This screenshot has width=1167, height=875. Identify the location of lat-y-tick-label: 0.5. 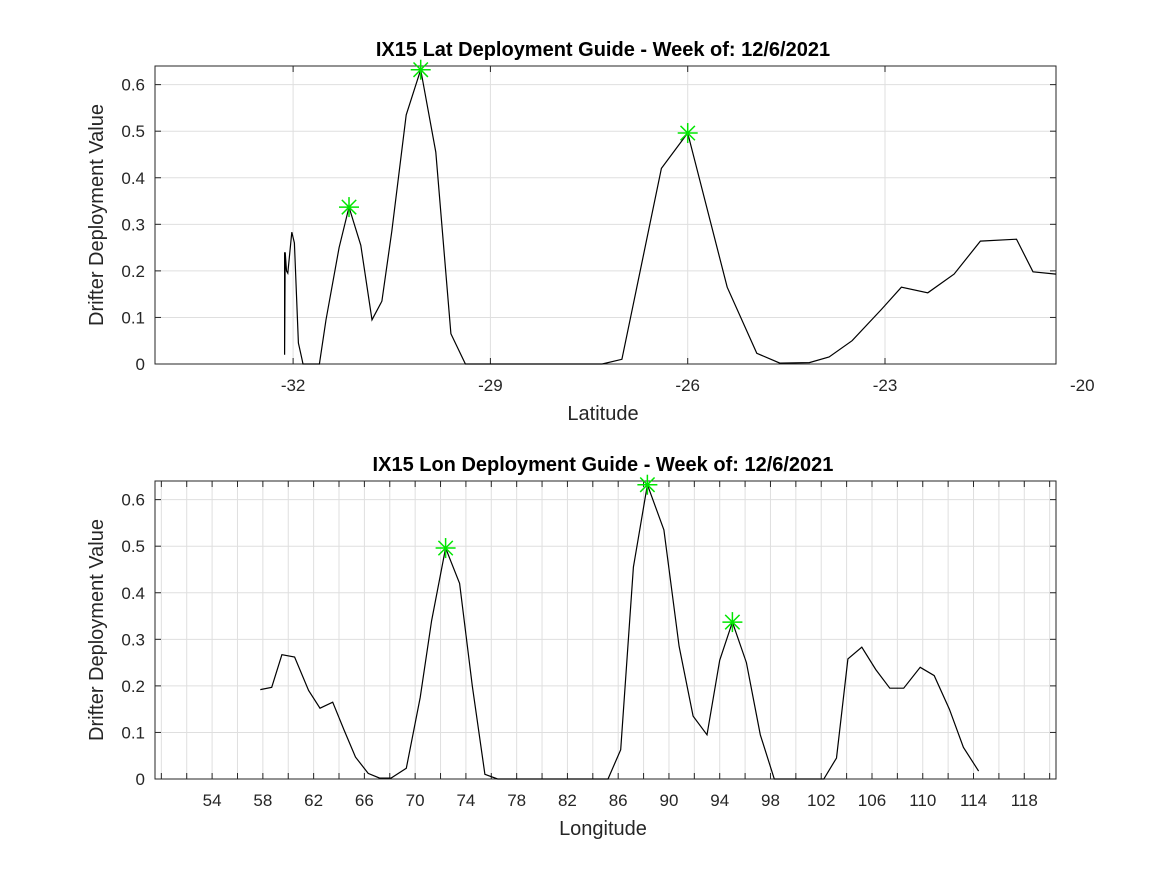
(133, 131).